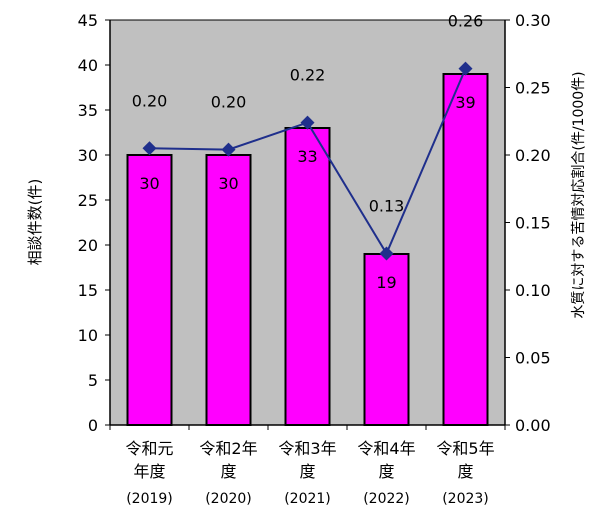 This screenshot has width=600, height=514. Describe the element at coordinates (307, 156) in the screenshot. I see `bar-value-label: 33` at that location.